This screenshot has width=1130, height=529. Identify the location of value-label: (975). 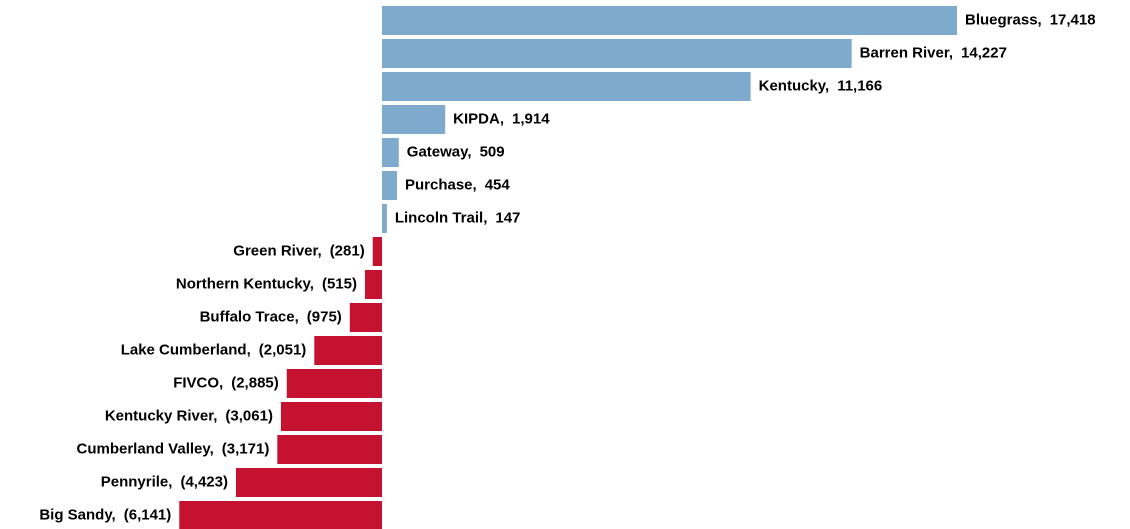
(324, 316).